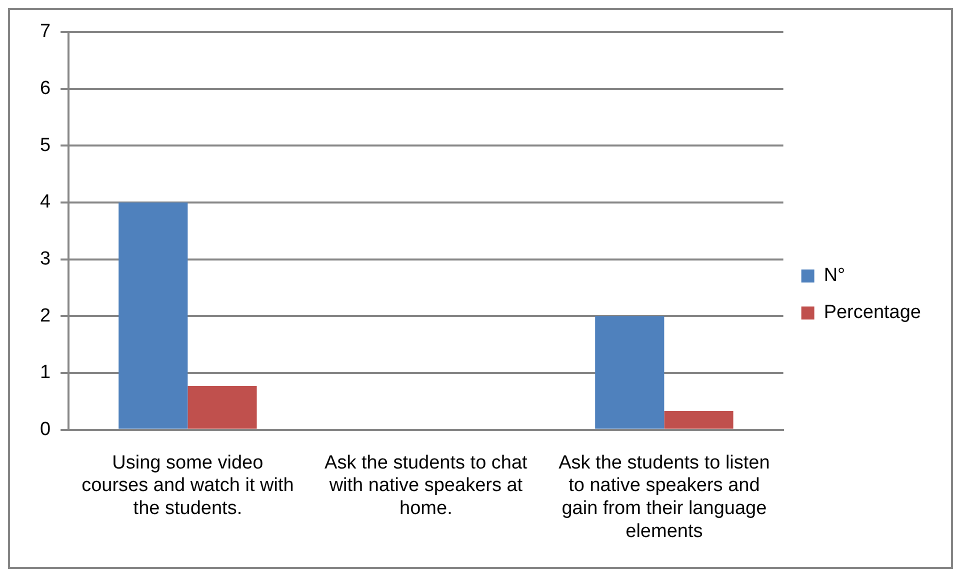  I want to click on x-tick-label: Ask the students to chat with native speakers at home., so click(426, 486).